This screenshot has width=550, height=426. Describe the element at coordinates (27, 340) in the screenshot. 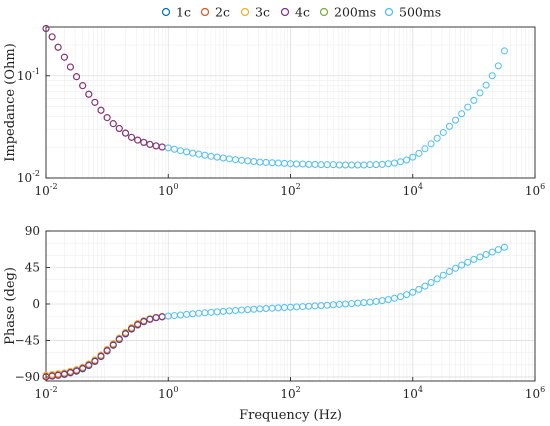

I see `y-tick-label: −45` at that location.